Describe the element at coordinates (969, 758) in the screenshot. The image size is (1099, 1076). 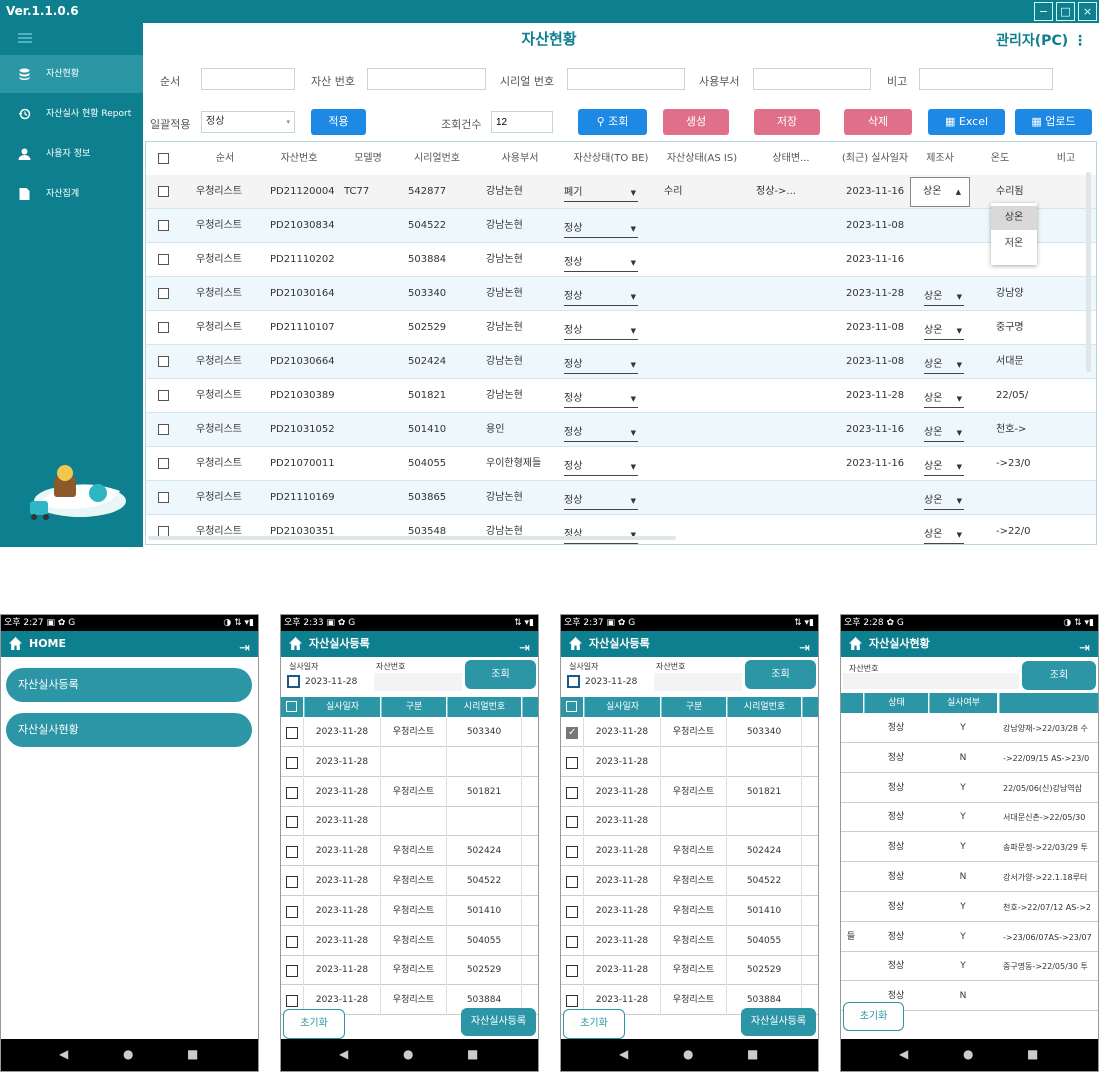
I see `table-row: 정상 N ->22/09/15 AS->23/0` at that location.